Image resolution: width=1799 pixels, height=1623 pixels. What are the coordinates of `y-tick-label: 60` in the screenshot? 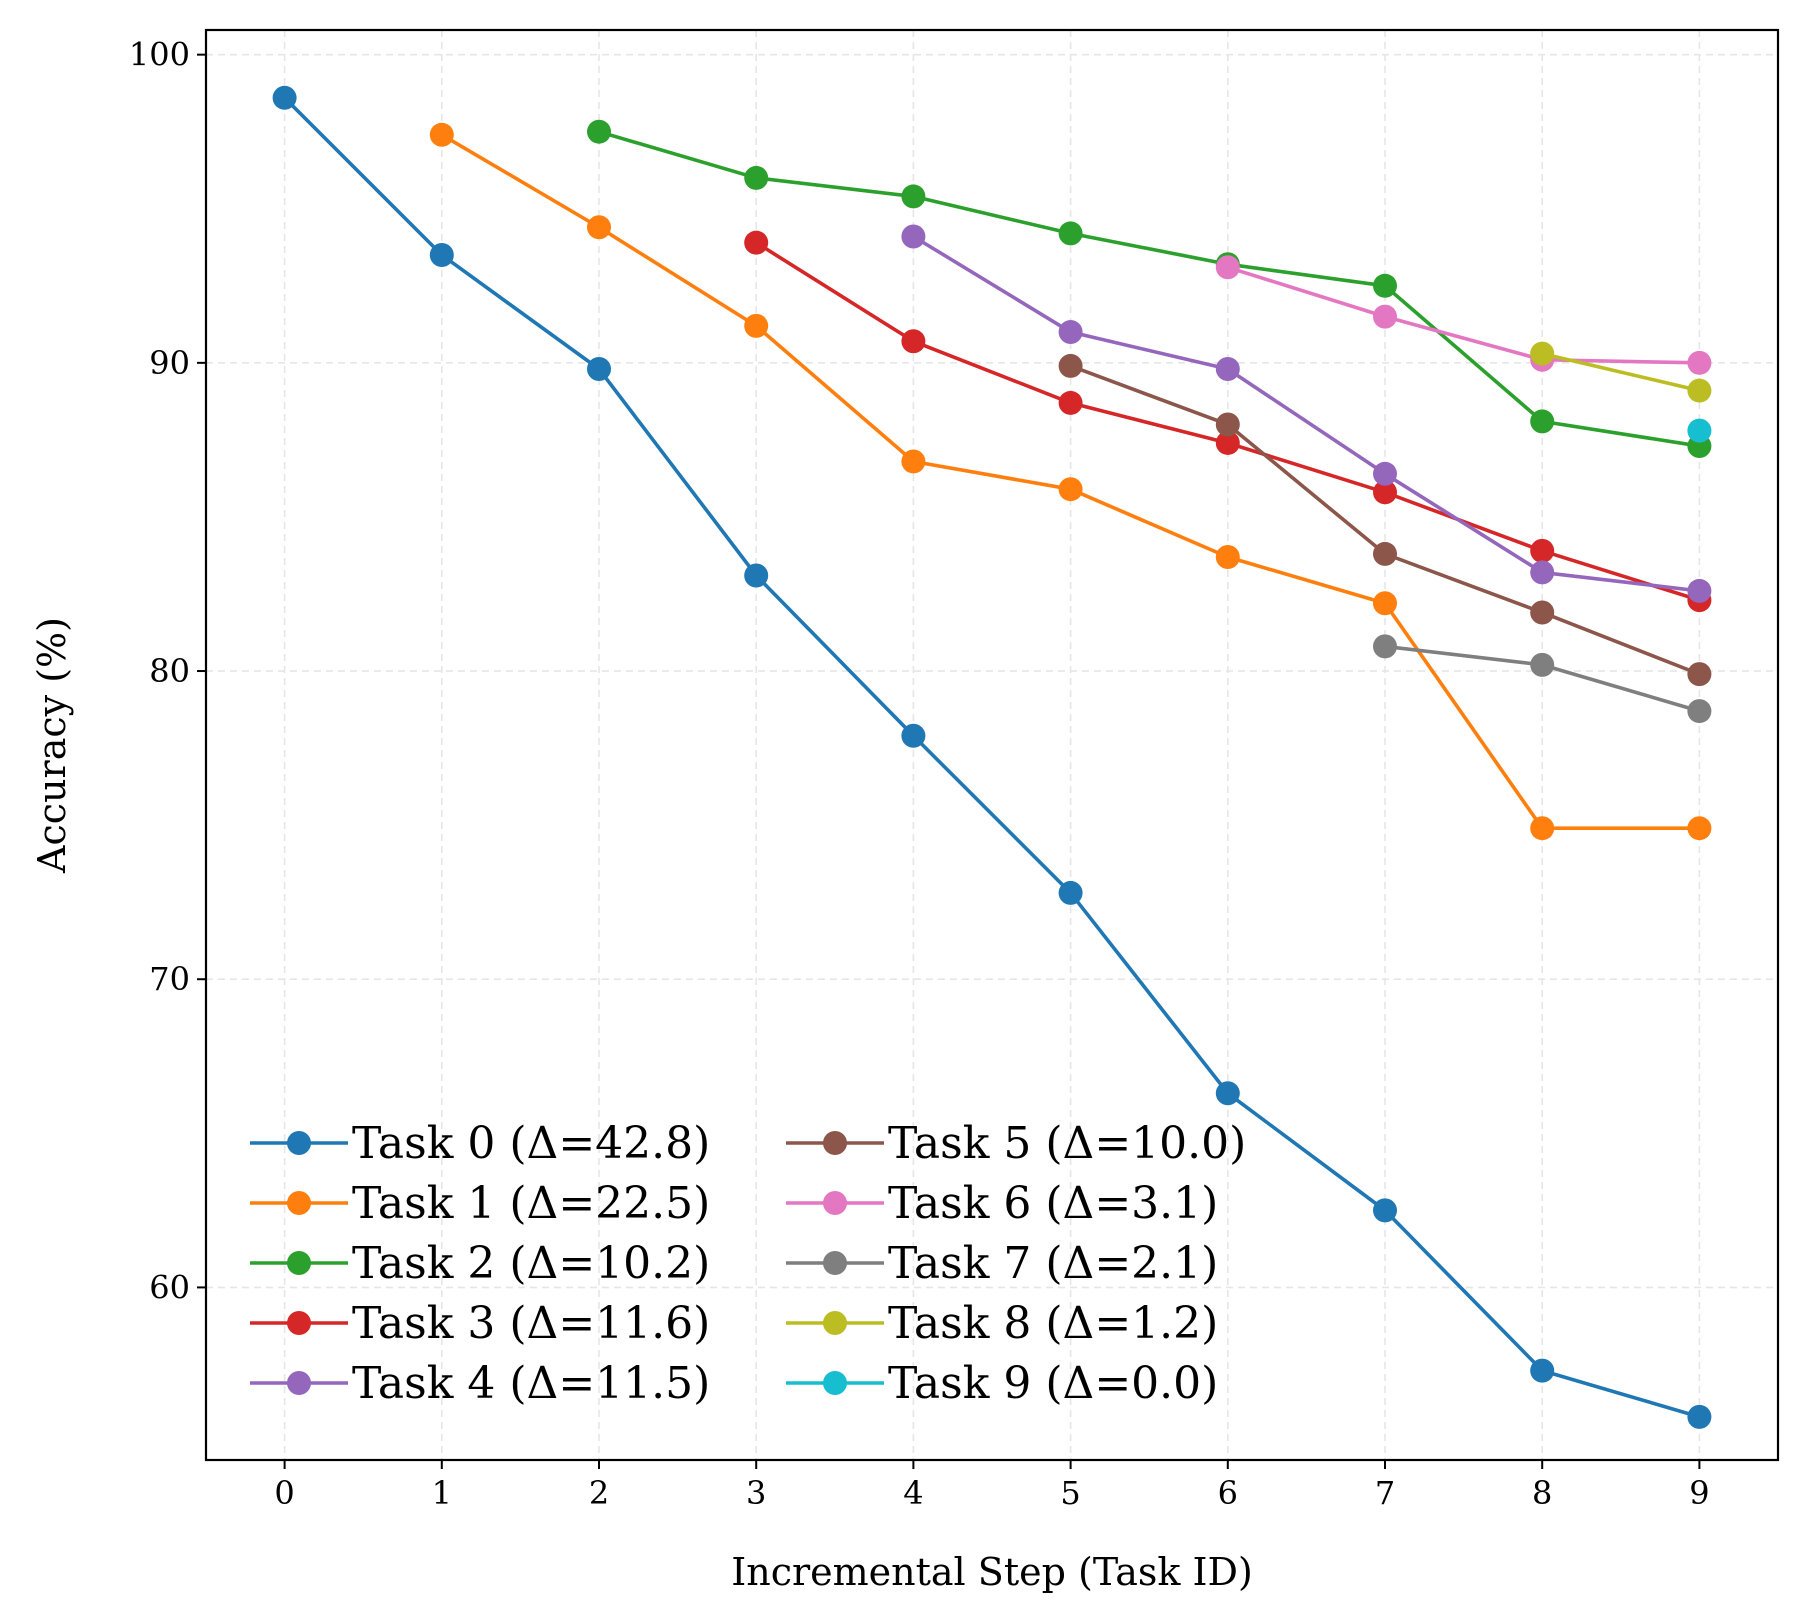 It's located at (169, 1287).